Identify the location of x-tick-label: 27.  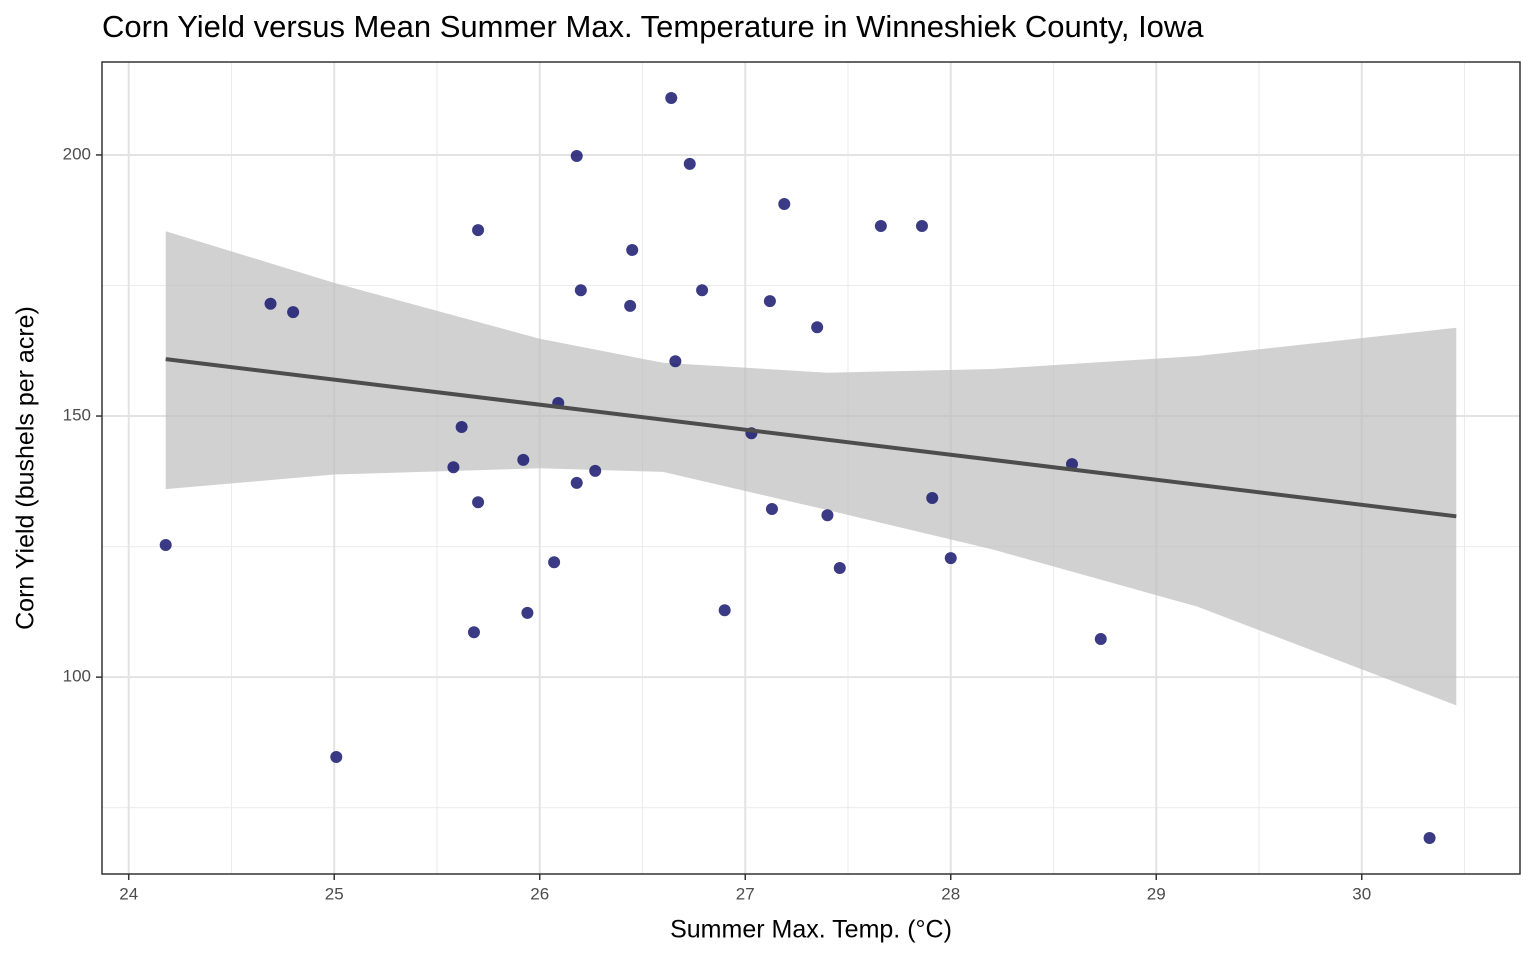
(745, 893).